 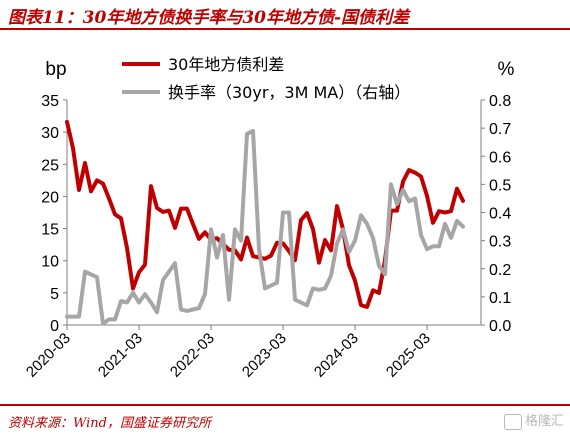 I want to click on right-tick-label: 0.5, so click(x=500, y=185).